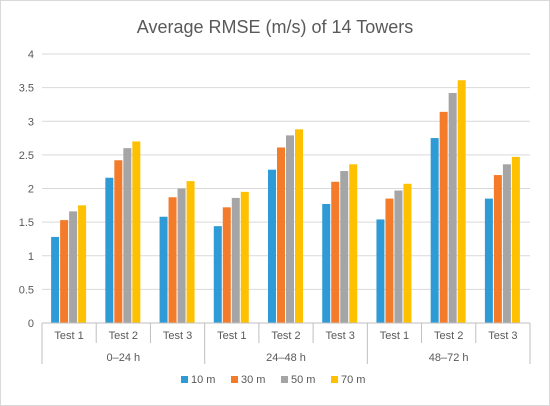 The width and height of the screenshot is (550, 406). I want to click on legend: 10 m 30 m 50 m 70 m, so click(273, 380).